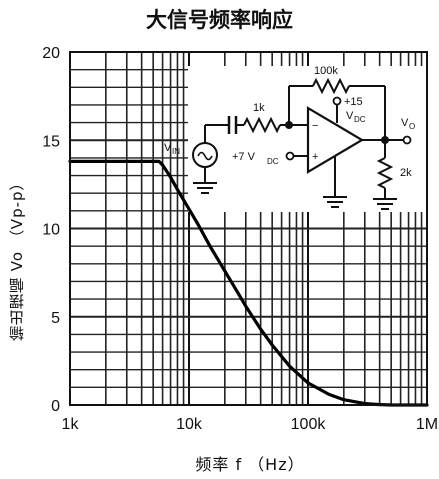 The width and height of the screenshot is (439, 479). Describe the element at coordinates (176, 151) in the screenshot. I see `label-source-in: IN` at that location.